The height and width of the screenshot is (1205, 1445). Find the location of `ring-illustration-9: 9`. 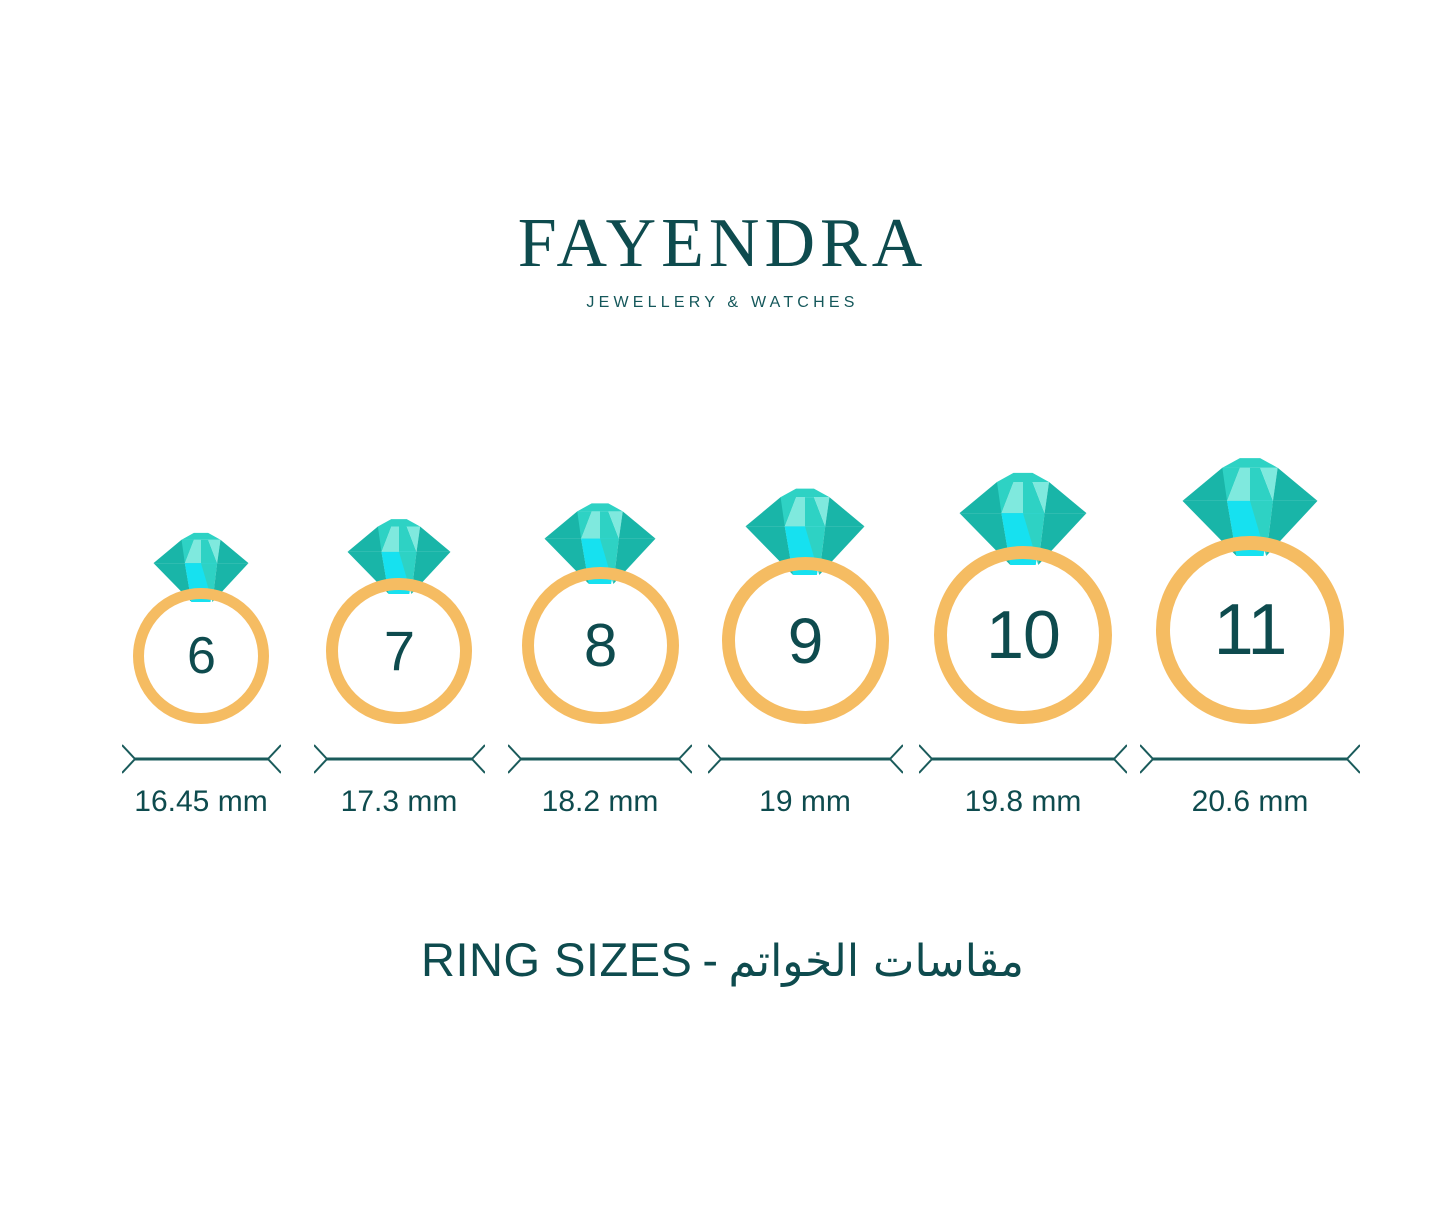

ring-illustration-9: 9 is located at coordinates (805, 604).